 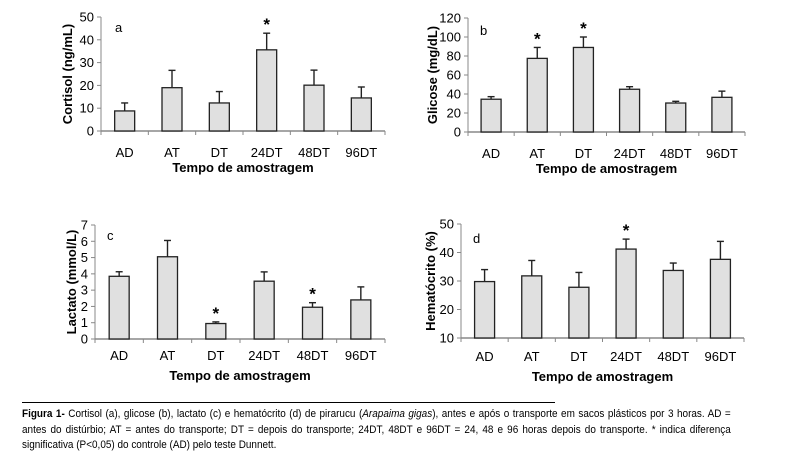 What do you see at coordinates (84, 273) in the screenshot?
I see `y-tick-label: 4` at bounding box center [84, 273].